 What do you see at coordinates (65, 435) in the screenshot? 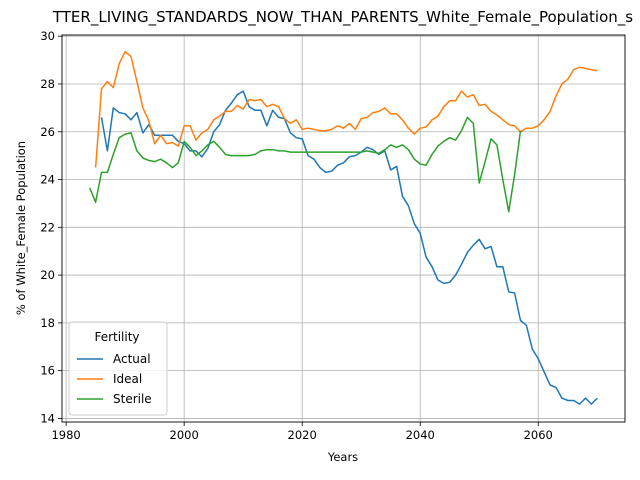
I see `x-tick-label: 1980` at bounding box center [65, 435].